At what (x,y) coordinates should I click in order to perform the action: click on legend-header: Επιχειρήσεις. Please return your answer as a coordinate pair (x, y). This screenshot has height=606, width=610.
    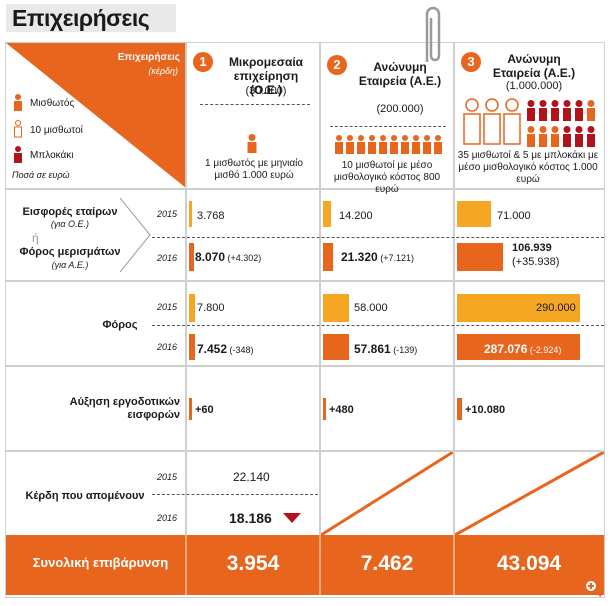
    Looking at the image, I should click on (148, 57).